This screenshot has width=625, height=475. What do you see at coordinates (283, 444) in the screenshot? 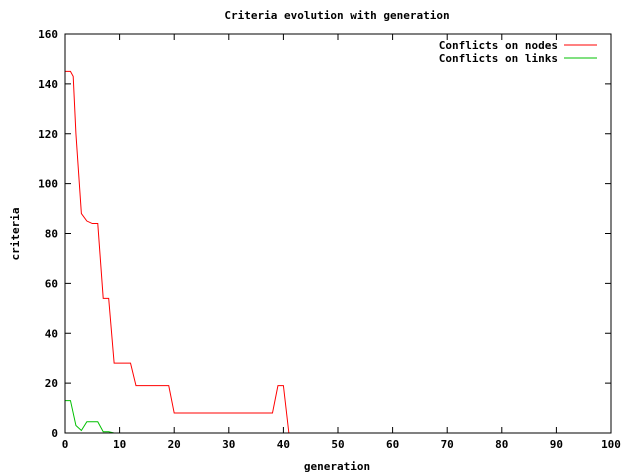
I see `x-tick-label: 40` at bounding box center [283, 444].